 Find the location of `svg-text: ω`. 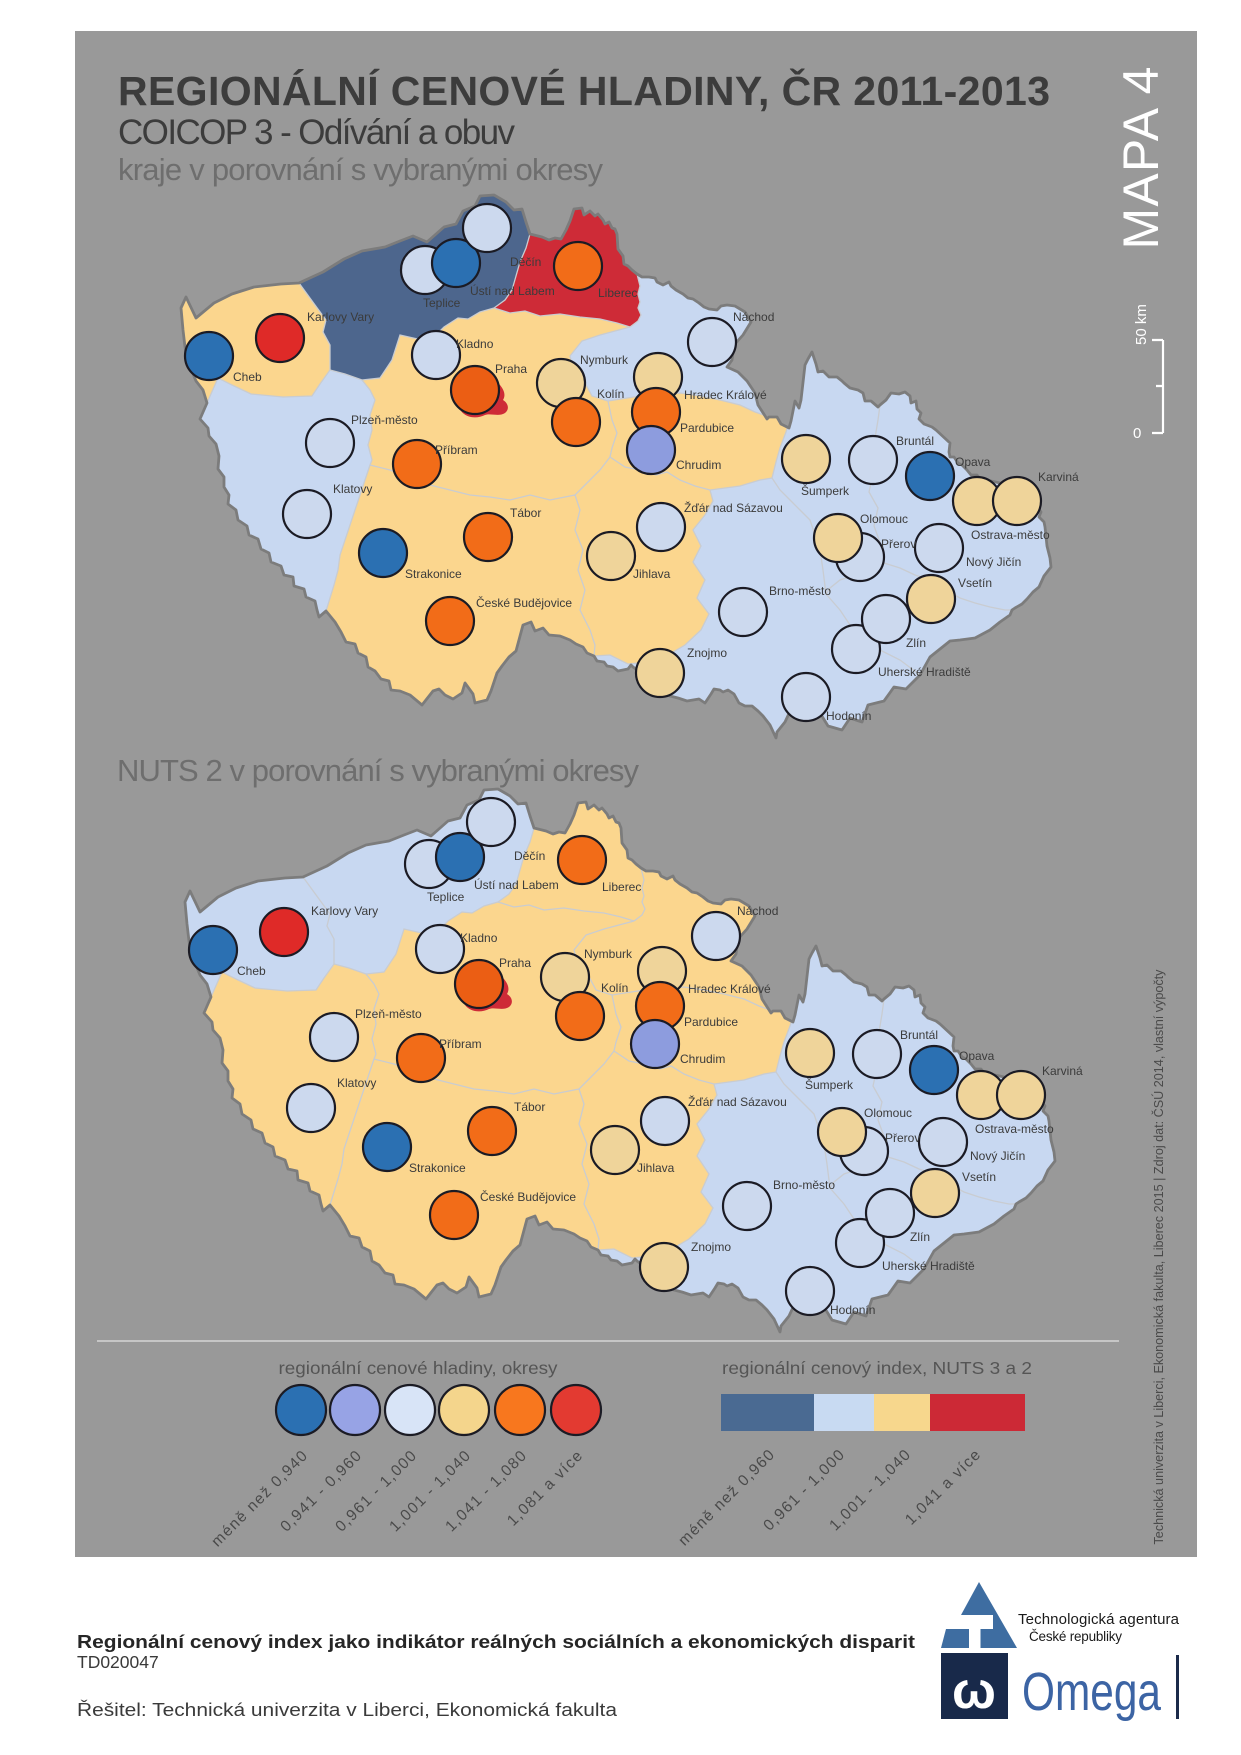

svg-text: ω is located at coordinates (974, 1691).